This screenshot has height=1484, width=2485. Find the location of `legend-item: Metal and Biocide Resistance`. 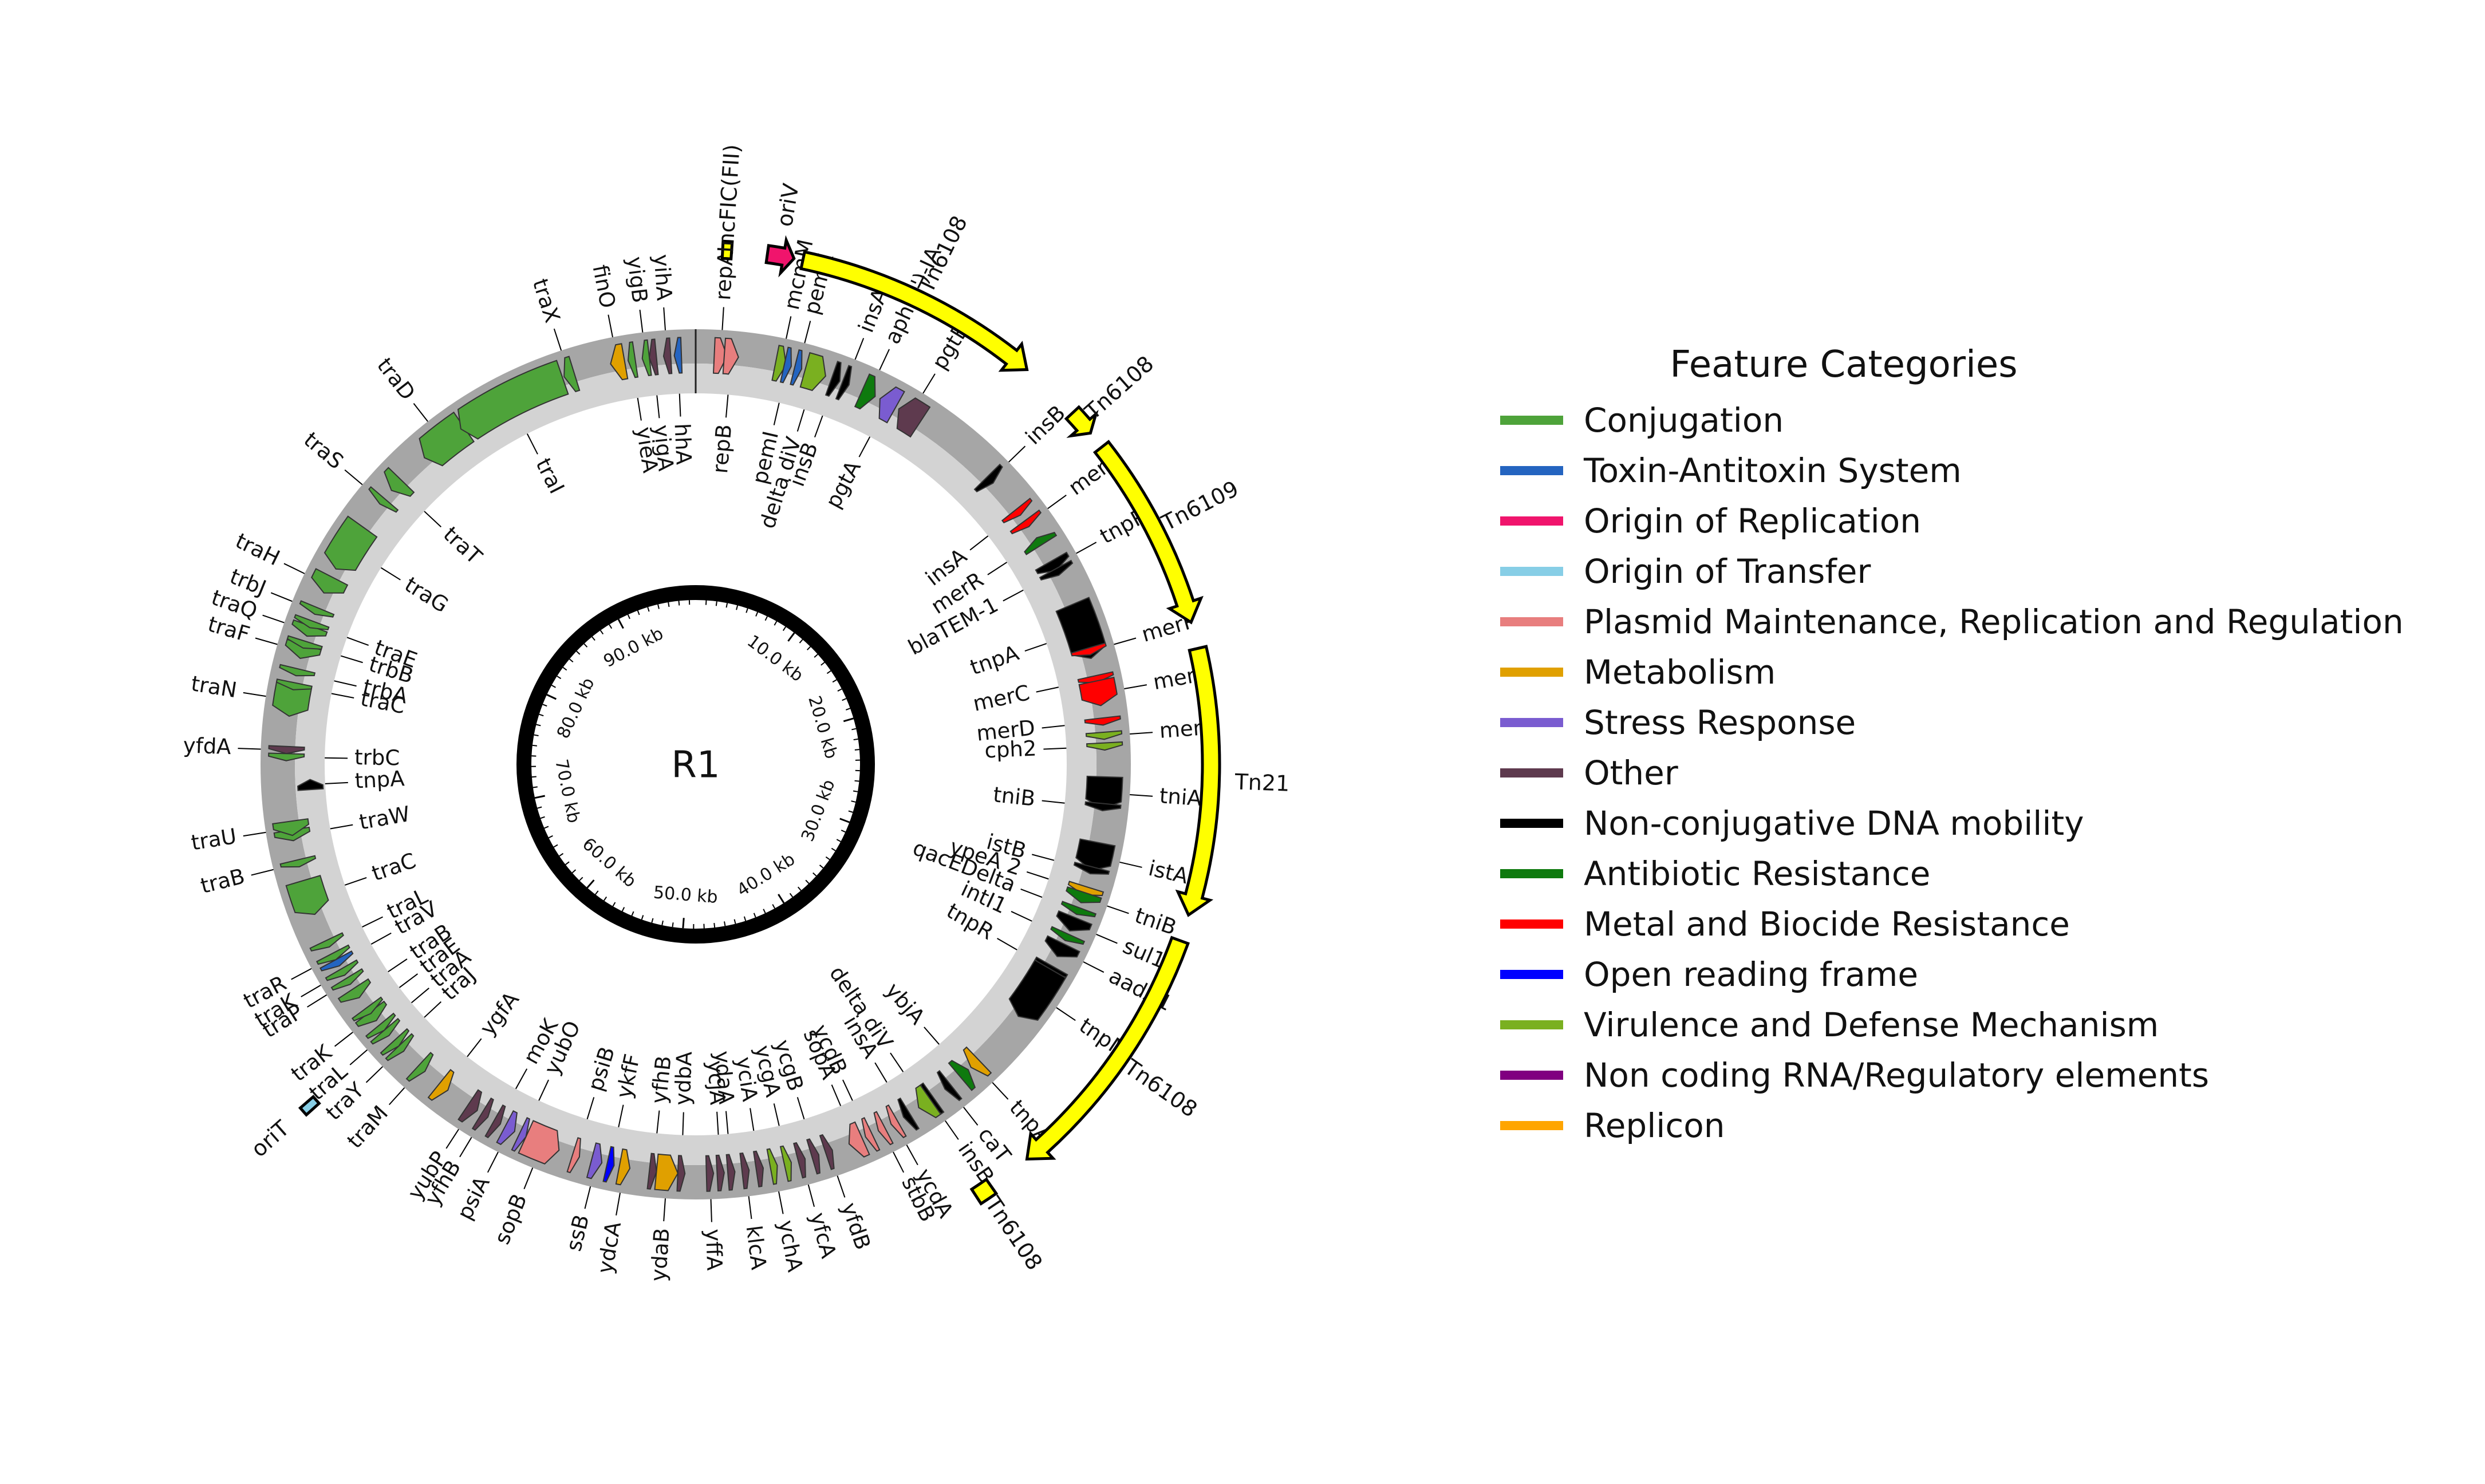

legend-item: Metal and Biocide Resistance is located at coordinates (1972, 924).